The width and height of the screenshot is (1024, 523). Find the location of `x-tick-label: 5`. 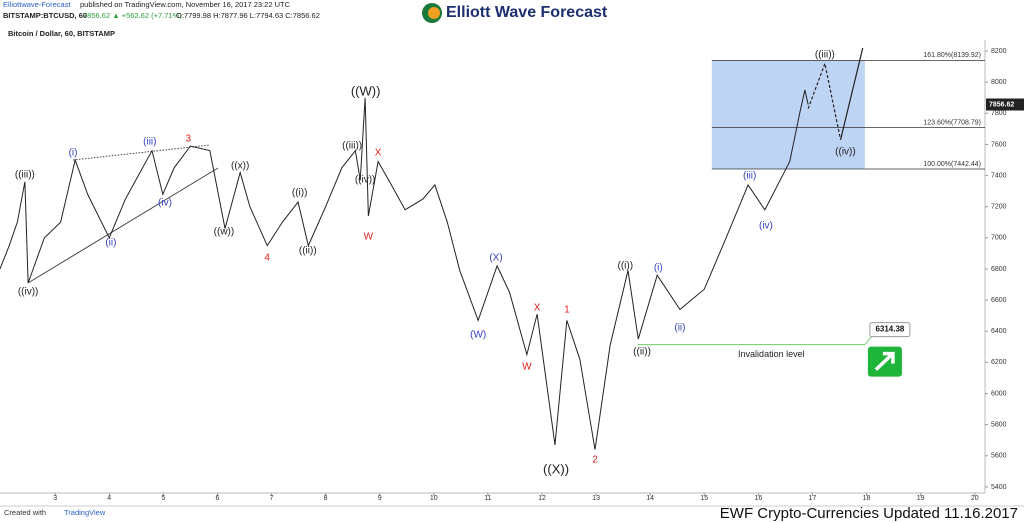

x-tick-label: 5 is located at coordinates (163, 498).